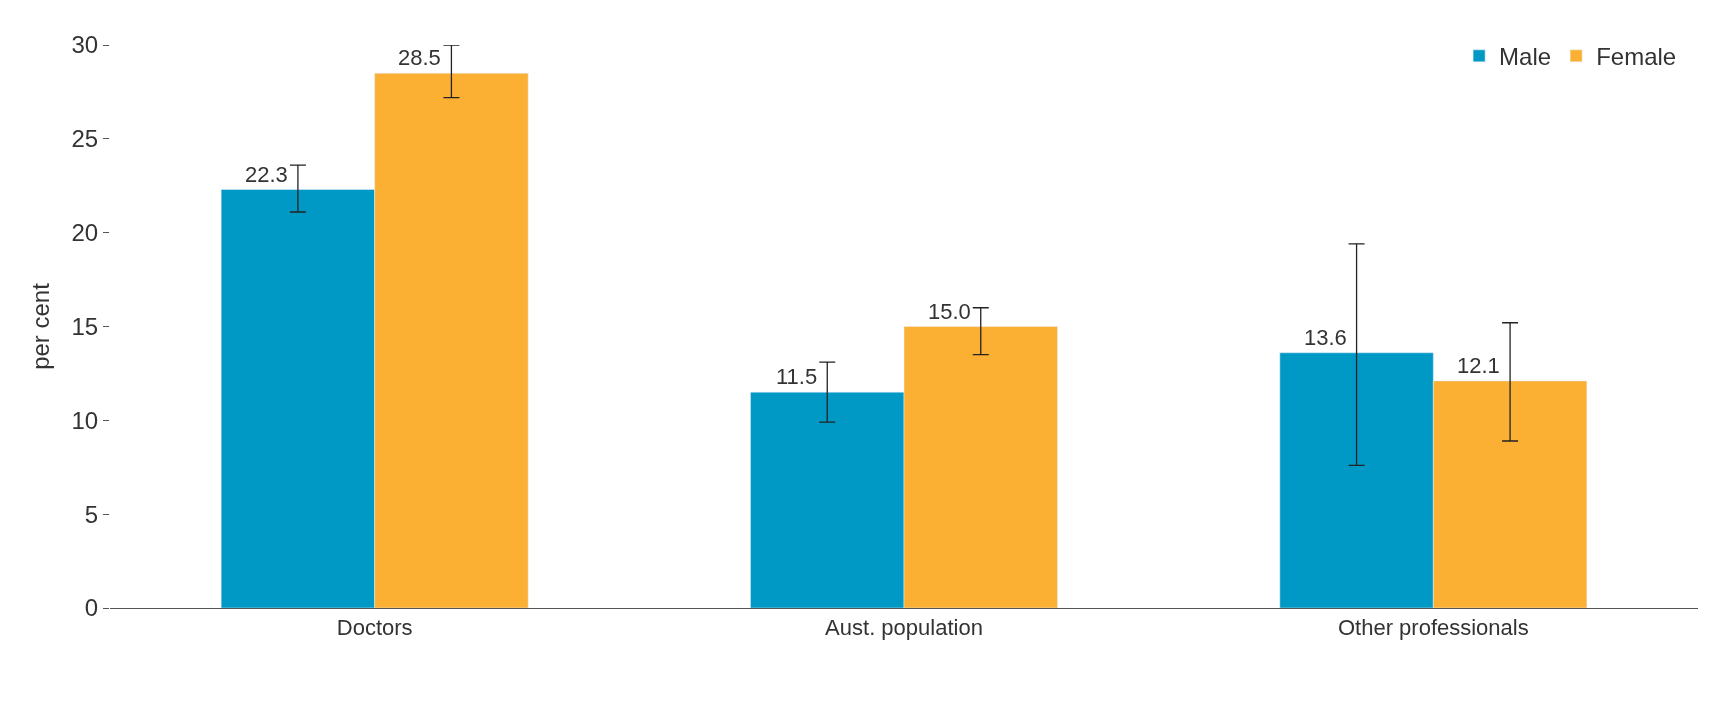  I want to click on y-tick-label: 0, so click(91, 608).